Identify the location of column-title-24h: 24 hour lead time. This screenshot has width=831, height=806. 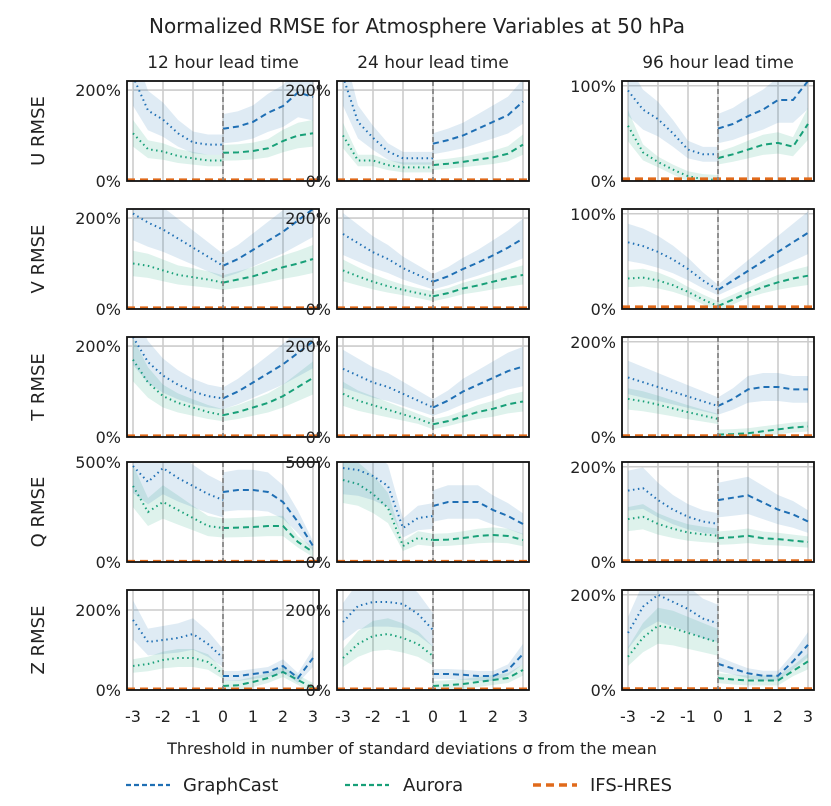
(433, 63).